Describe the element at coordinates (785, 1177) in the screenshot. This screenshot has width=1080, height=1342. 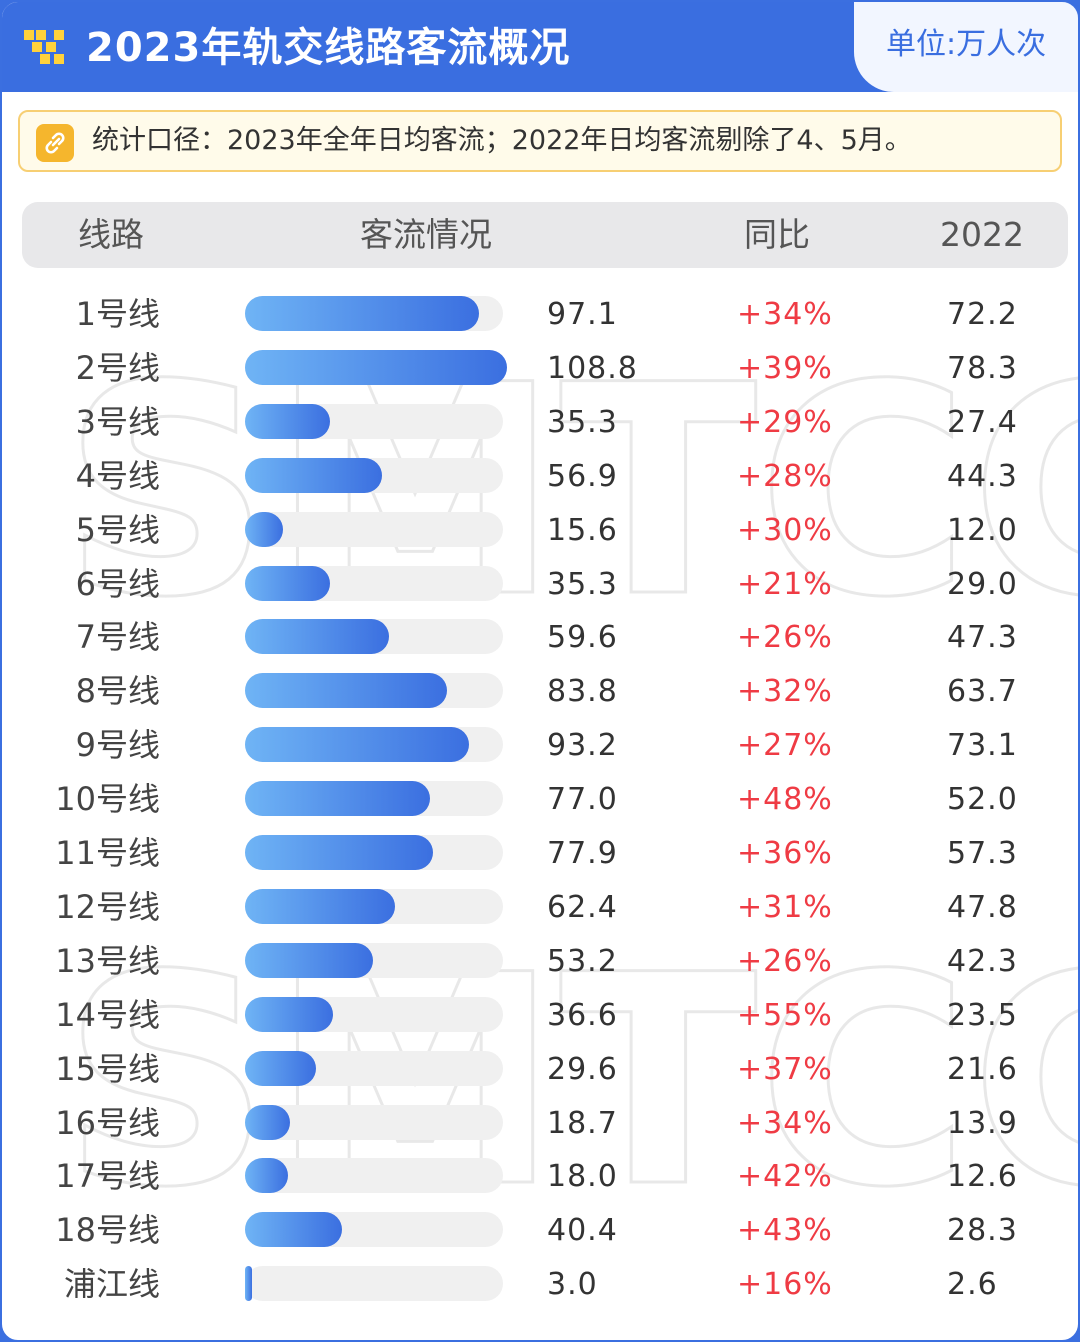
I see `yoy-value: +42%` at that location.